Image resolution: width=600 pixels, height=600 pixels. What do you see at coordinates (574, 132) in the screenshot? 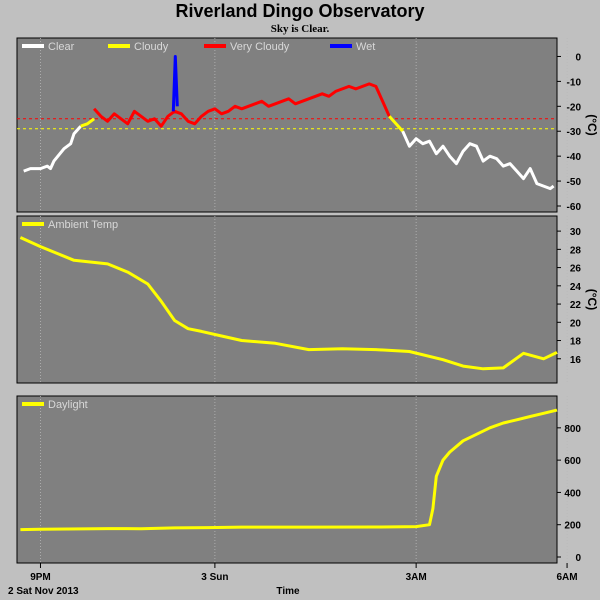
I see `y-tick-label: -30` at bounding box center [574, 132].